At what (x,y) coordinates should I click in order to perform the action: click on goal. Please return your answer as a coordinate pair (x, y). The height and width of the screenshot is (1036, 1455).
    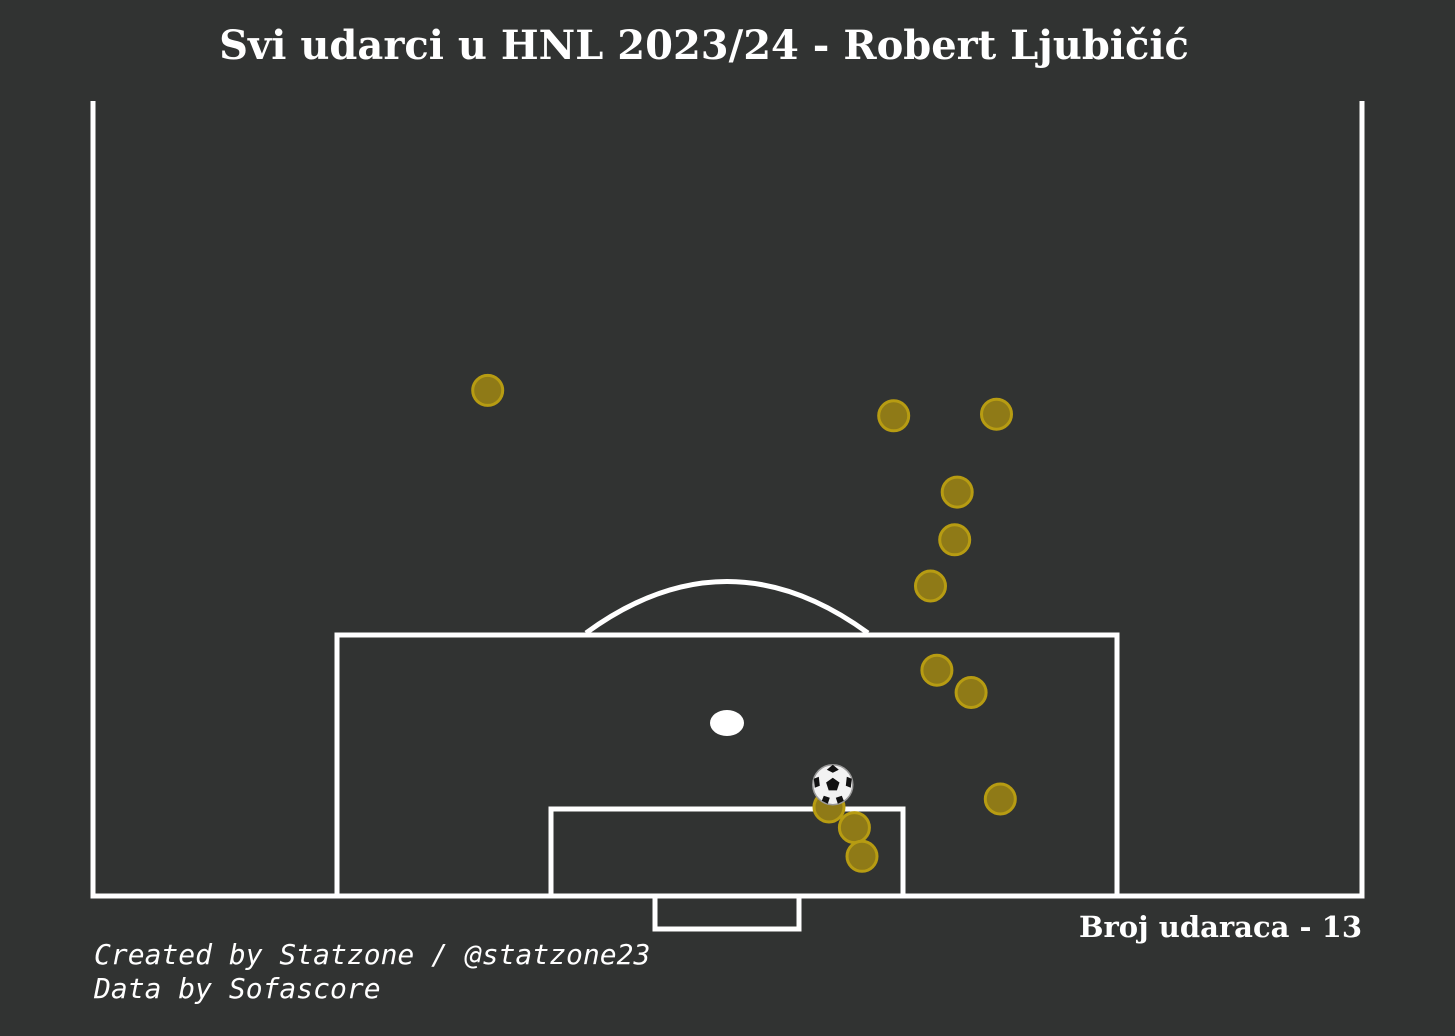
    Looking at the image, I should click on (727, 912).